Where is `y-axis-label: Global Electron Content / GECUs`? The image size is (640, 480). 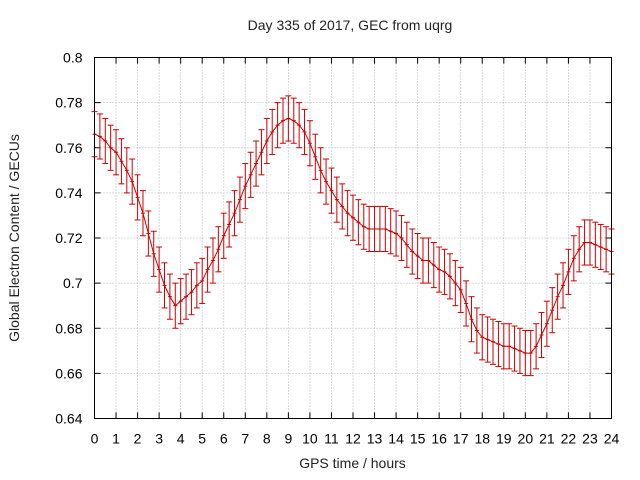
y-axis-label: Global Electron Content / GECUs is located at coordinates (14, 238).